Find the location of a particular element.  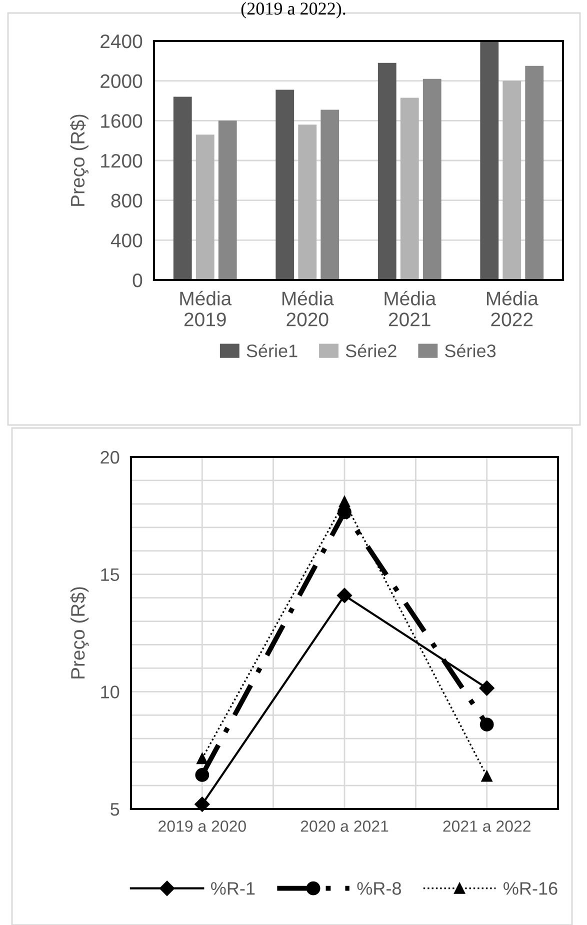

x-tick-label: 2020 a 2021 is located at coordinates (344, 826).